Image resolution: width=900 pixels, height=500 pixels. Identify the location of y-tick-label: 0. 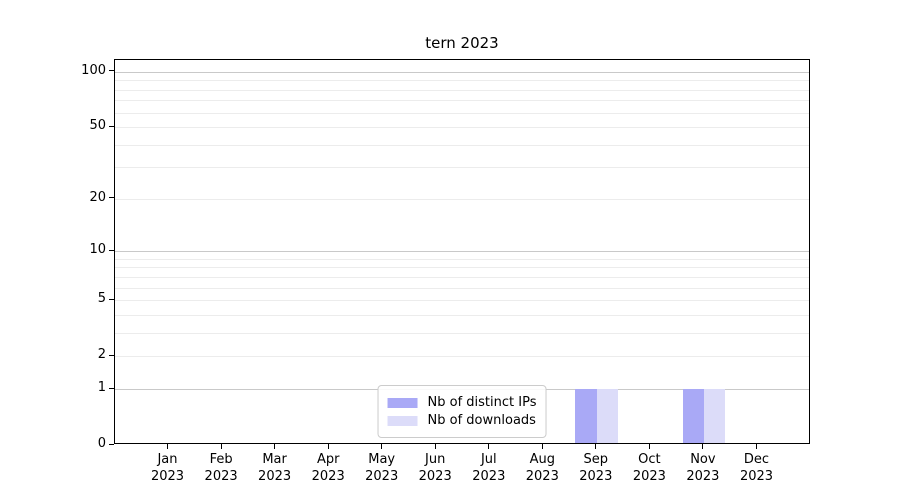
(101, 443).